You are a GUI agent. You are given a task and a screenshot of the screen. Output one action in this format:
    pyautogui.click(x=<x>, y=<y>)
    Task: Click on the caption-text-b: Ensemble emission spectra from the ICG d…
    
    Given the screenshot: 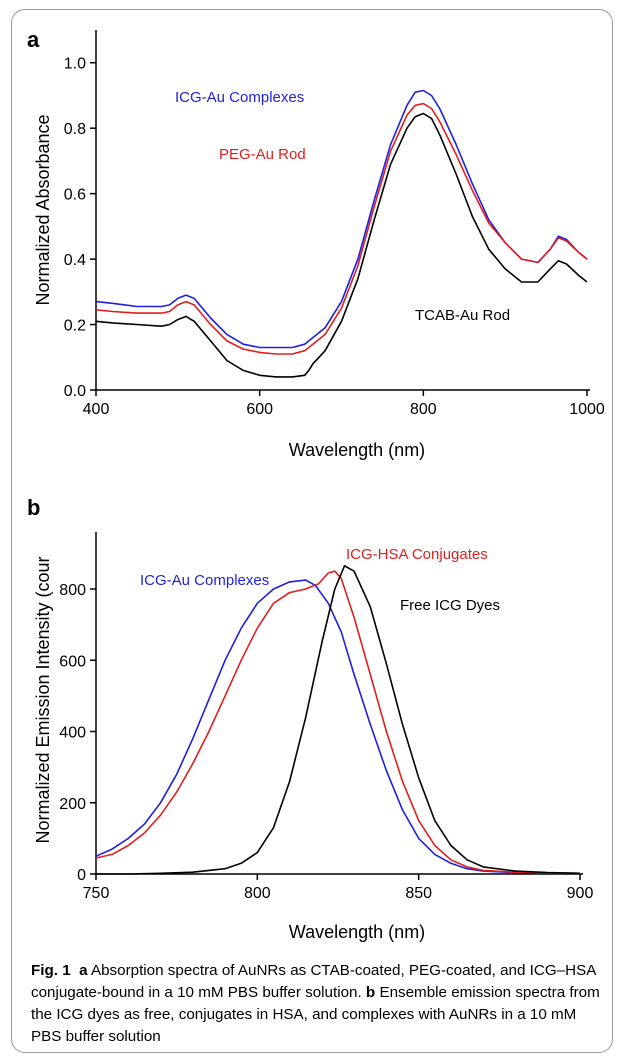 What is the action you would take?
    pyautogui.click(x=315, y=1014)
    